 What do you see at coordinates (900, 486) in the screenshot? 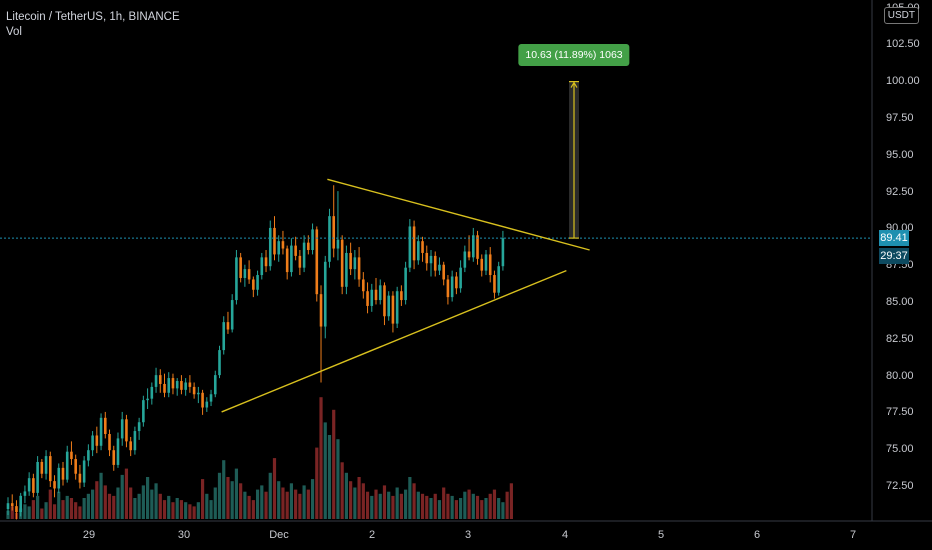
I see `price-tick-label: 72.50` at bounding box center [900, 486].